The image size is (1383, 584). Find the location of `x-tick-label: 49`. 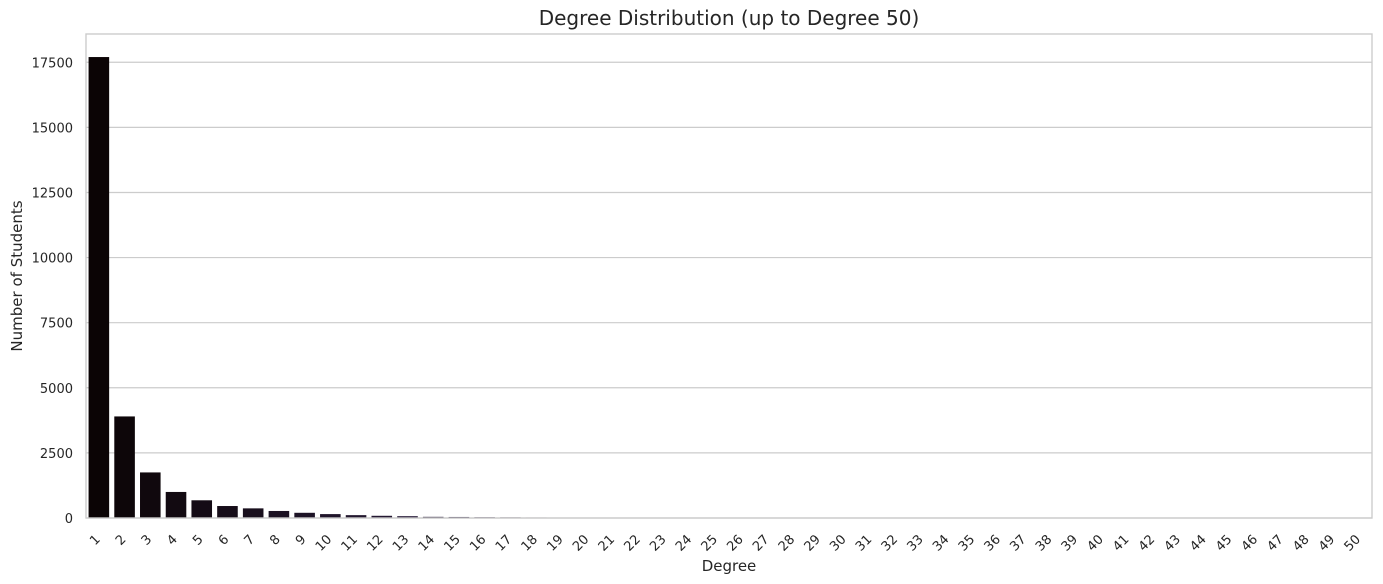

x-tick-label: 49 is located at coordinates (1327, 543).